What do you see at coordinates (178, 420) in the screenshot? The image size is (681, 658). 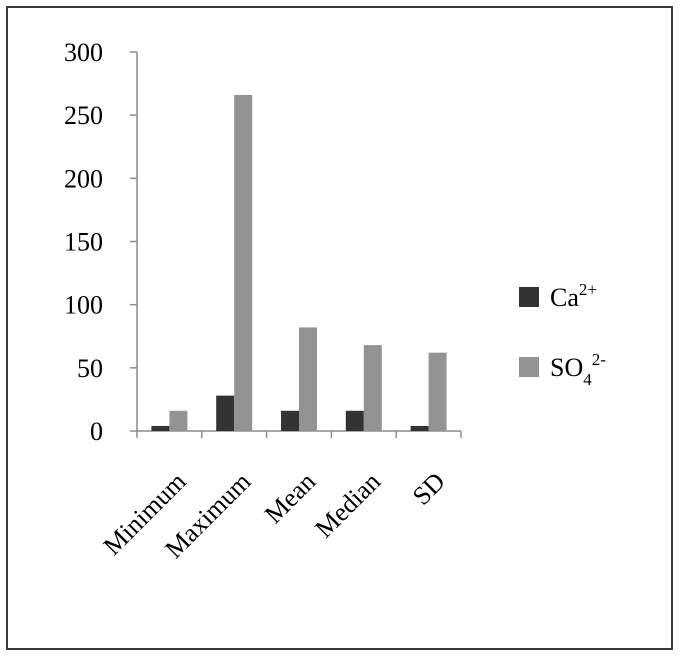 I see `bar-so-minimum` at bounding box center [178, 420].